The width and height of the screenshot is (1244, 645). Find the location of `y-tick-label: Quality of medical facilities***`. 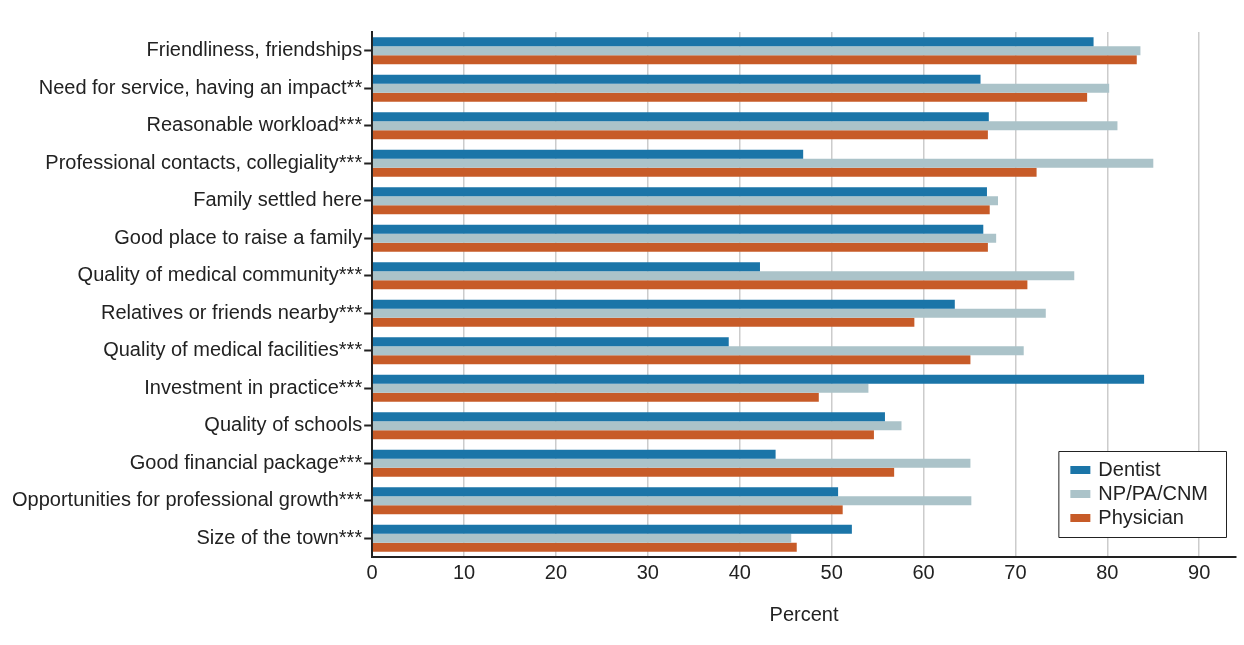

y-tick-label: Quality of medical facilities*** is located at coordinates (233, 349).